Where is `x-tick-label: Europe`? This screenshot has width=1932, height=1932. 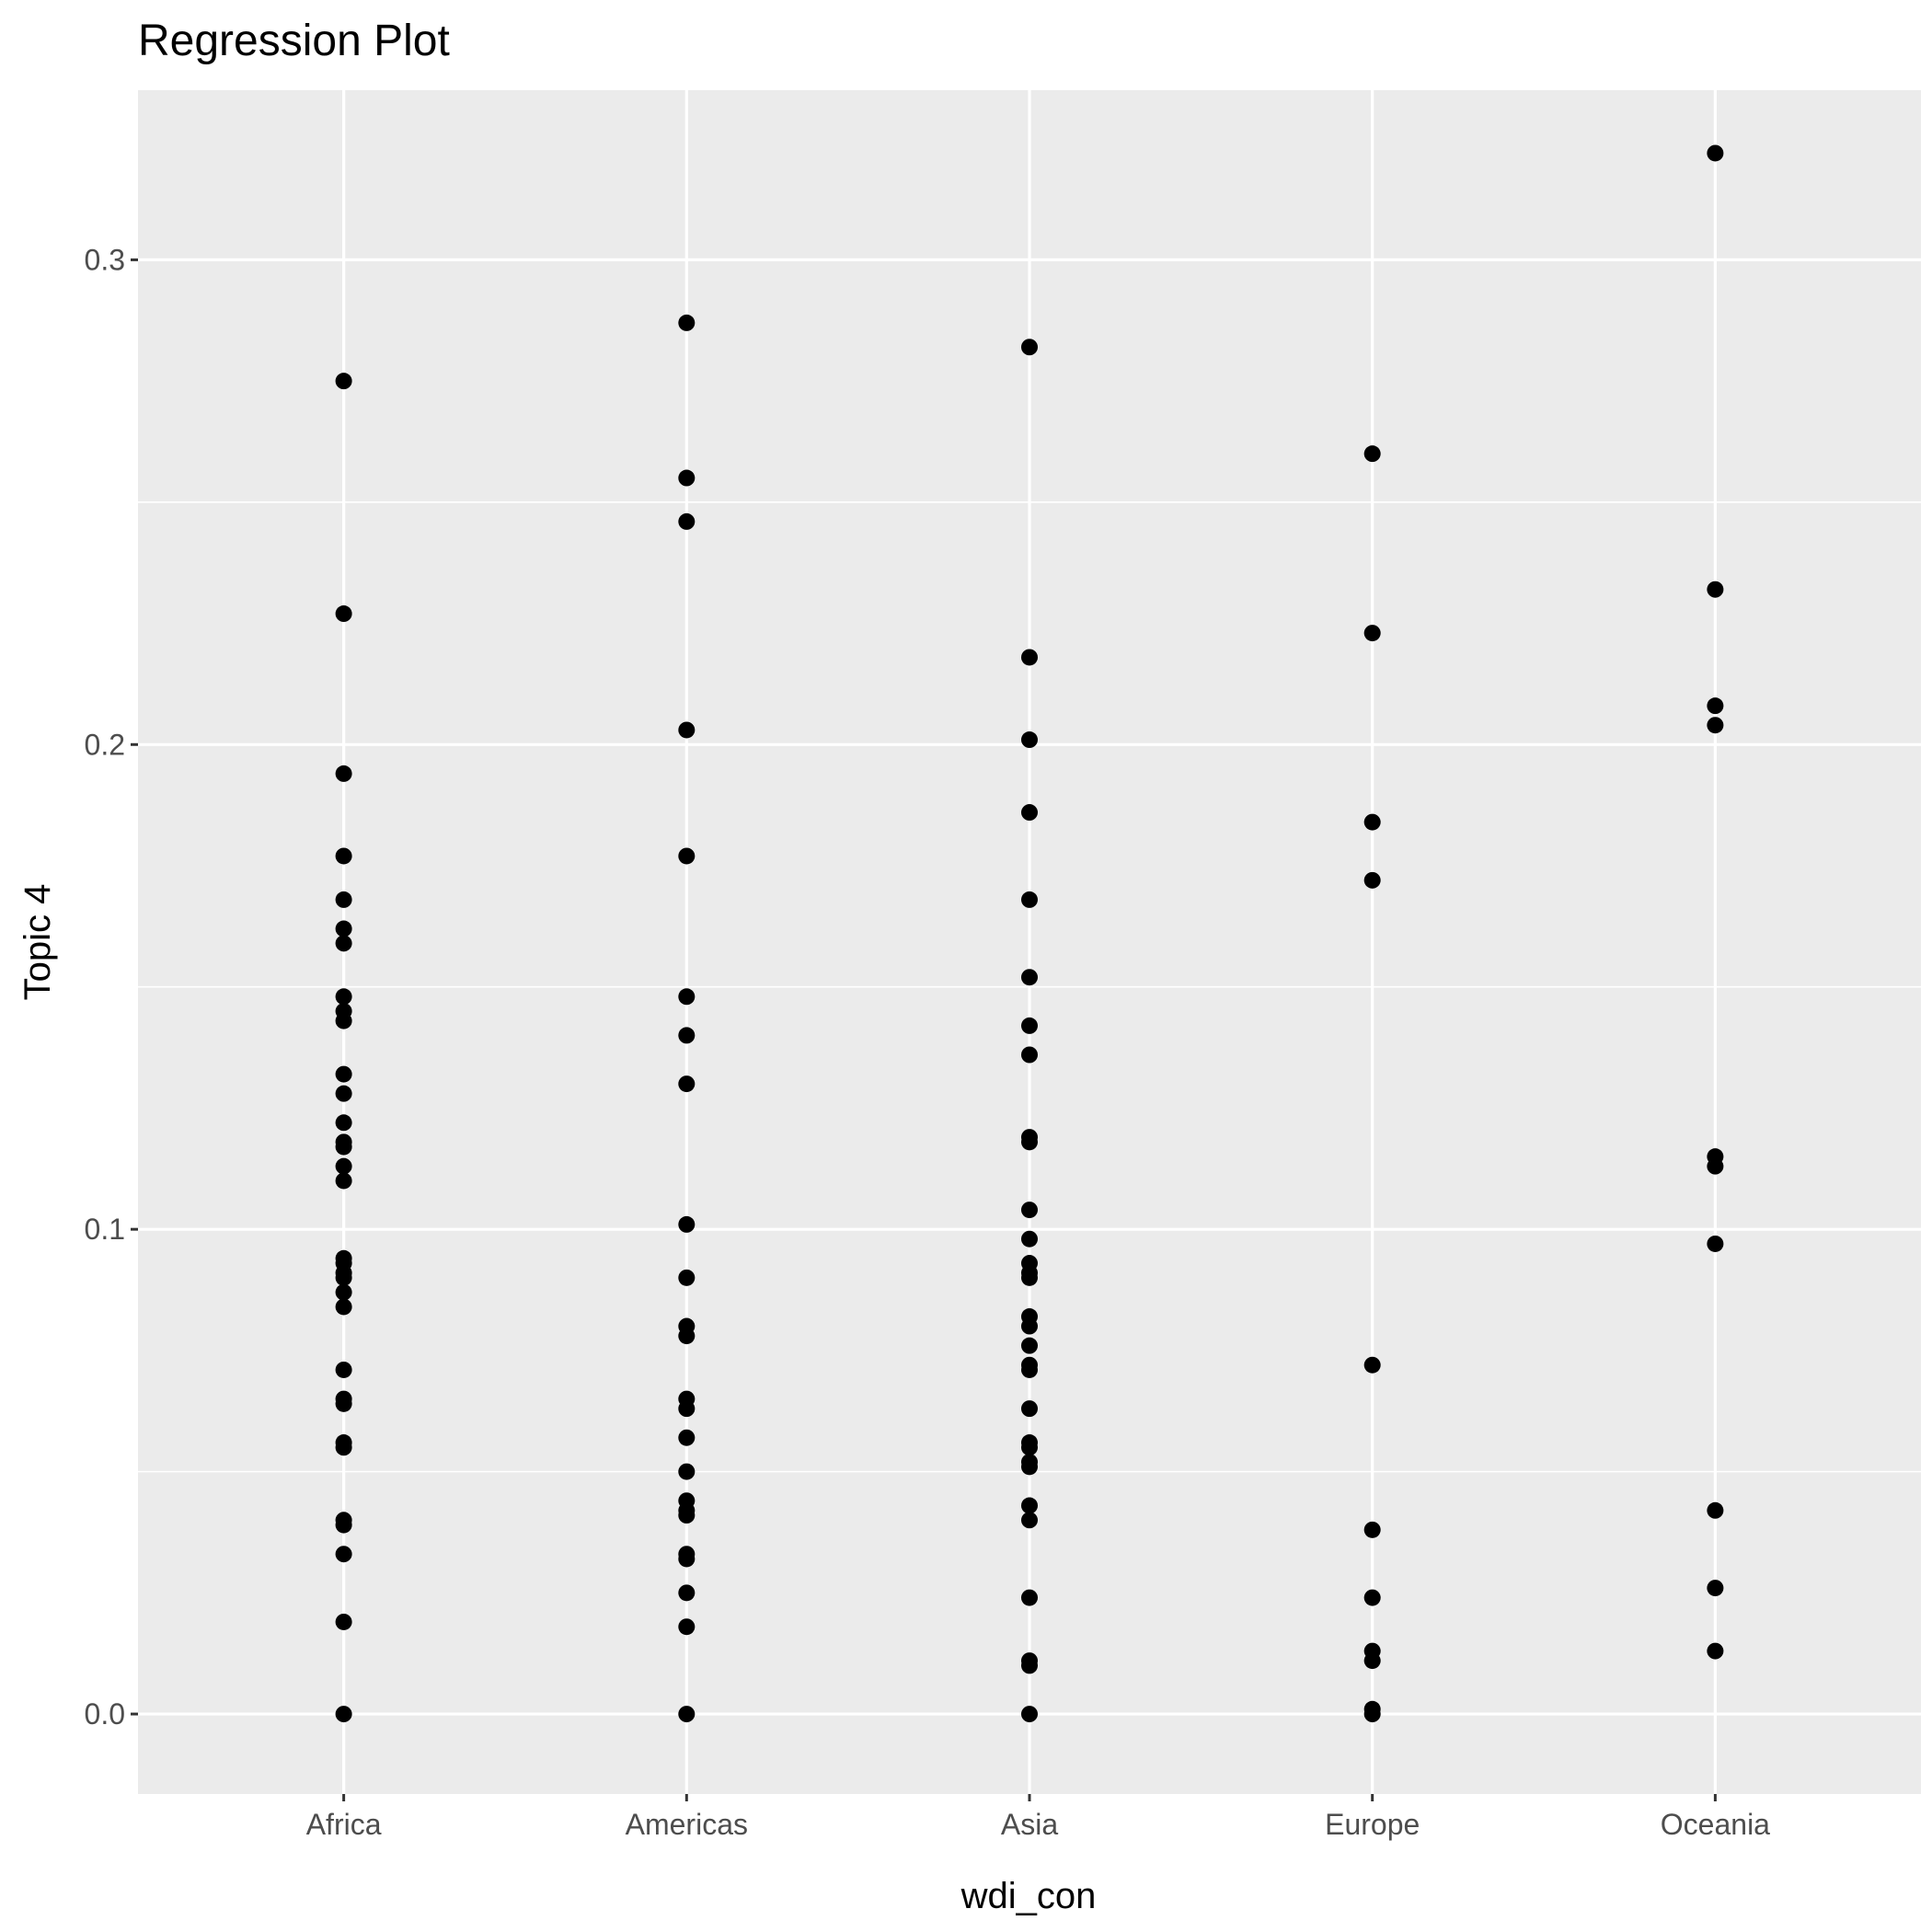
x-tick-label: Europe is located at coordinates (1372, 1824).